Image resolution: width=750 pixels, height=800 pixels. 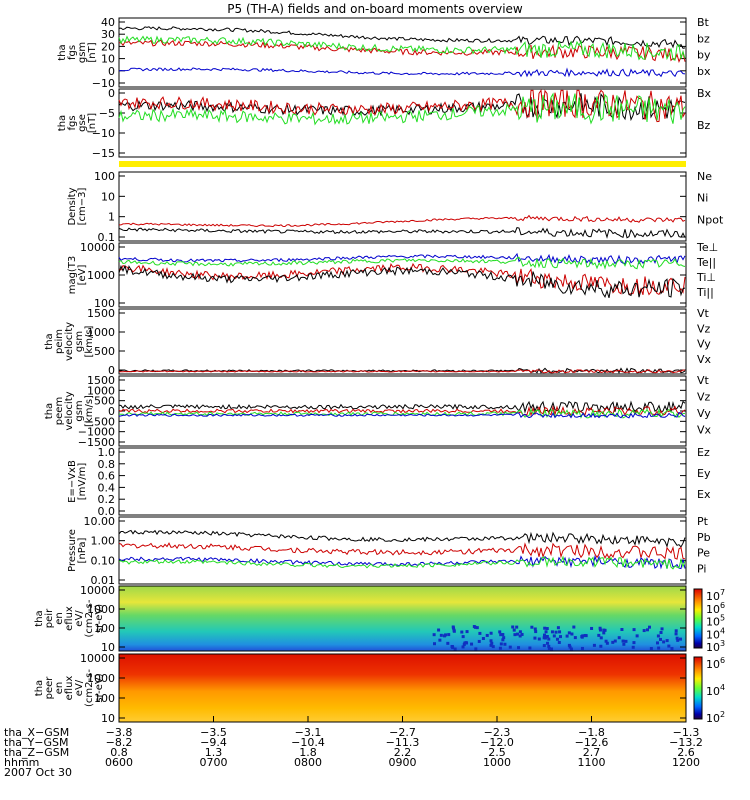 What do you see at coordinates (108, 34) in the screenshot?
I see `ytick-label: 30` at bounding box center [108, 34].